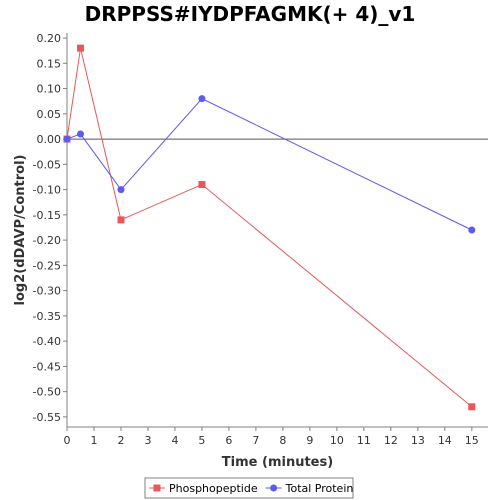 The width and height of the screenshot is (500, 500). I want to click on y-tick-label: 0.15, so click(49, 63).